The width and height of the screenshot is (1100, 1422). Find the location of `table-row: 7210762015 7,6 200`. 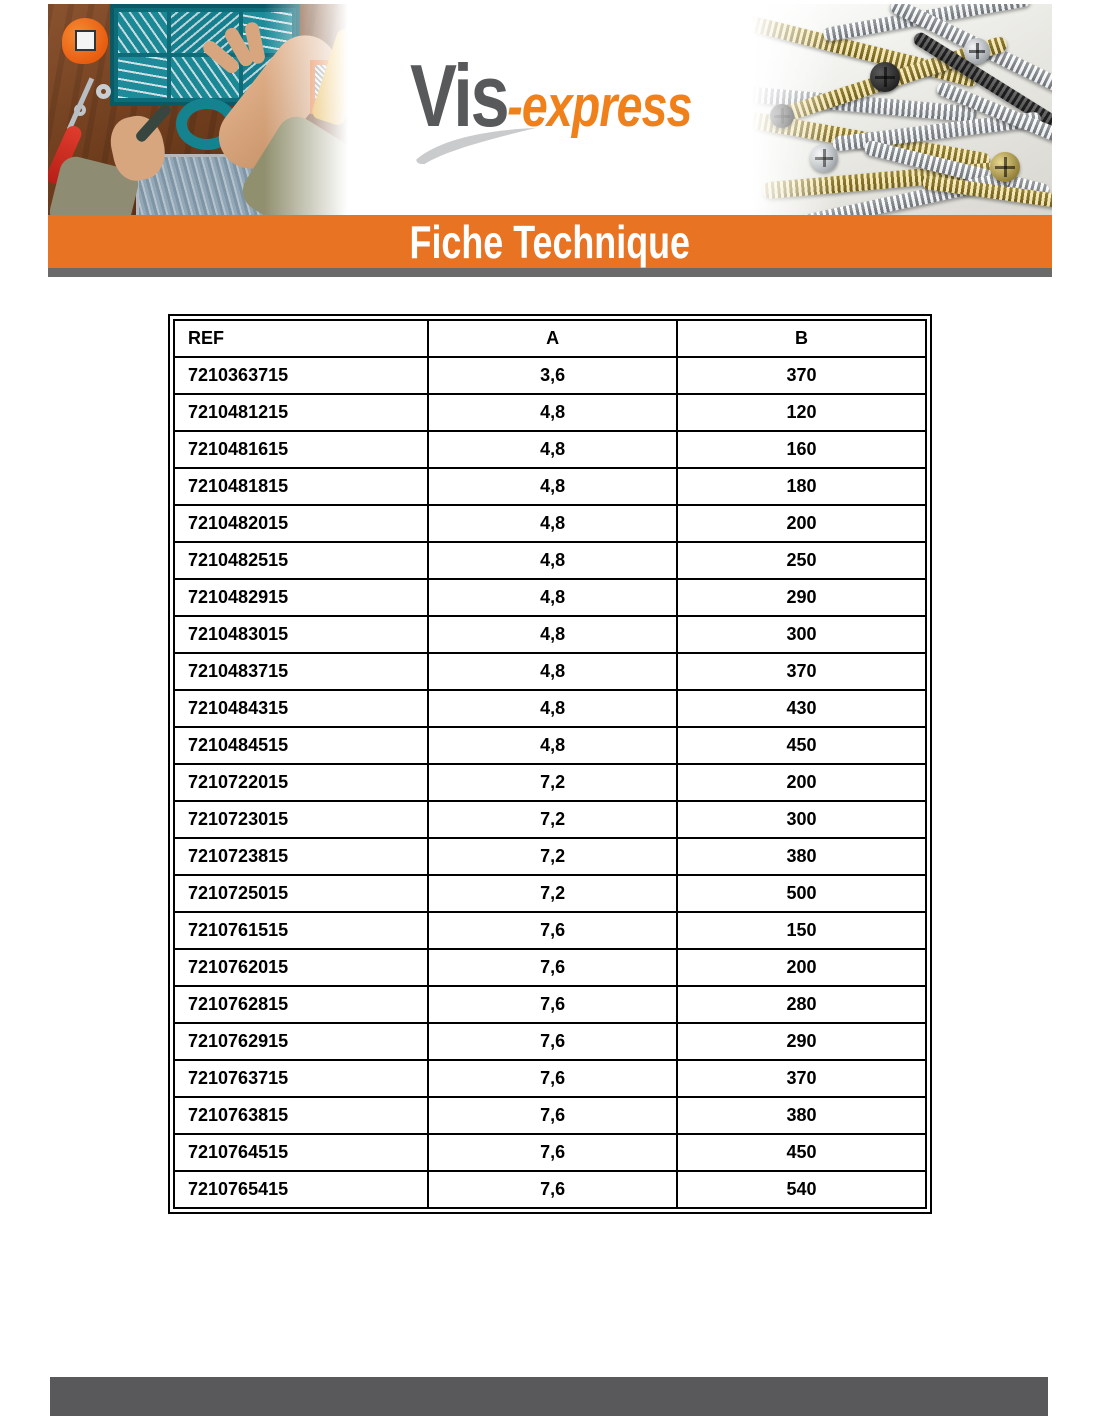

table-row: 7210762015 7,6 200 is located at coordinates (549, 967).